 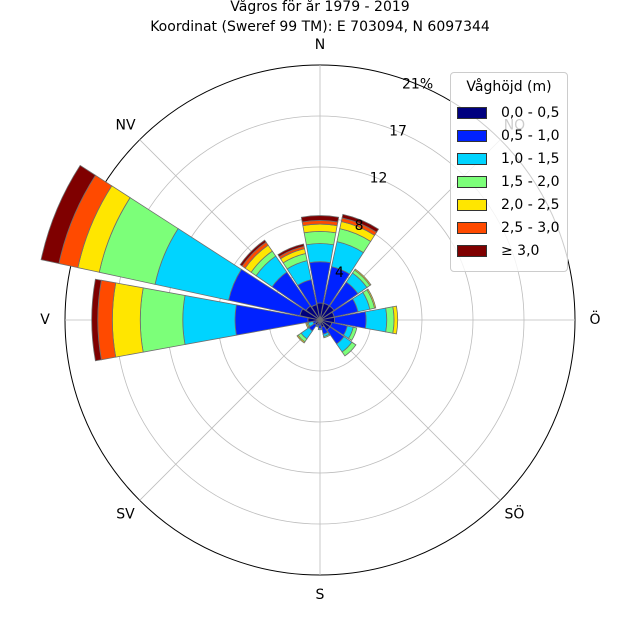 What do you see at coordinates (530, 113) in the screenshot?
I see `legend-label: 0,0 - 0,5` at bounding box center [530, 113].